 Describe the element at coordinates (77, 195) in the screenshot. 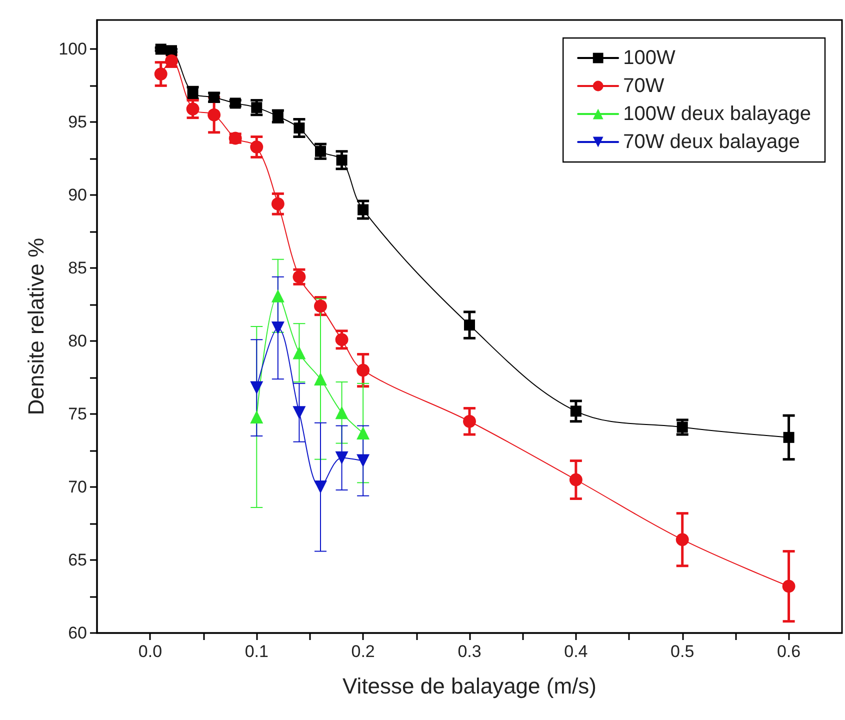

I see `y-tick-label: 90` at that location.